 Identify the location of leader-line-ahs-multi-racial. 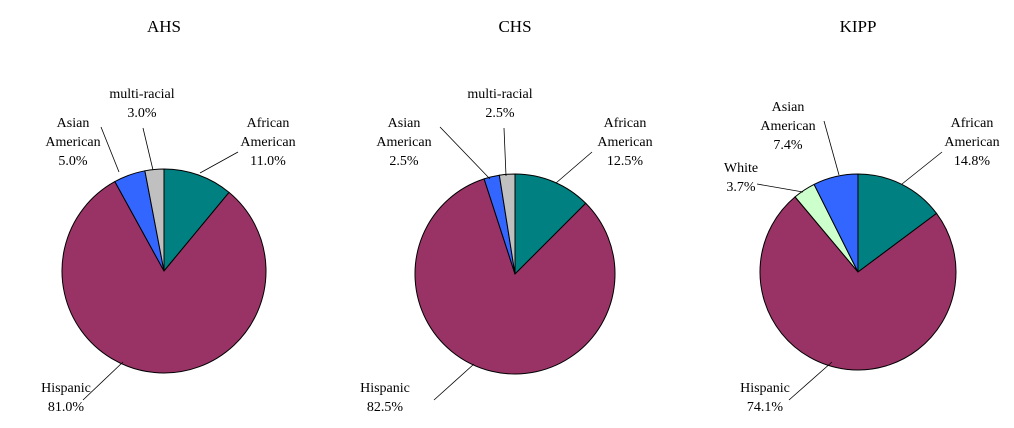
(148, 149).